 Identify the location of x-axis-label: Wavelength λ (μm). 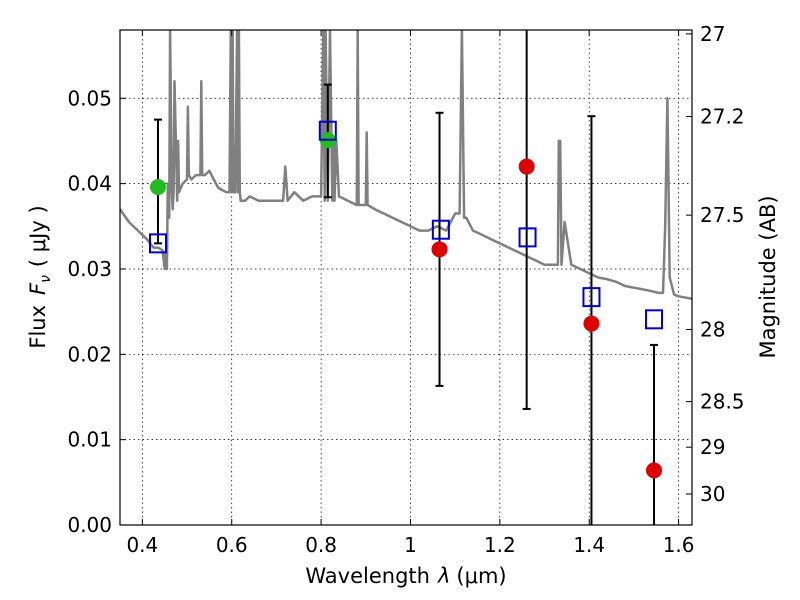
(405, 576).